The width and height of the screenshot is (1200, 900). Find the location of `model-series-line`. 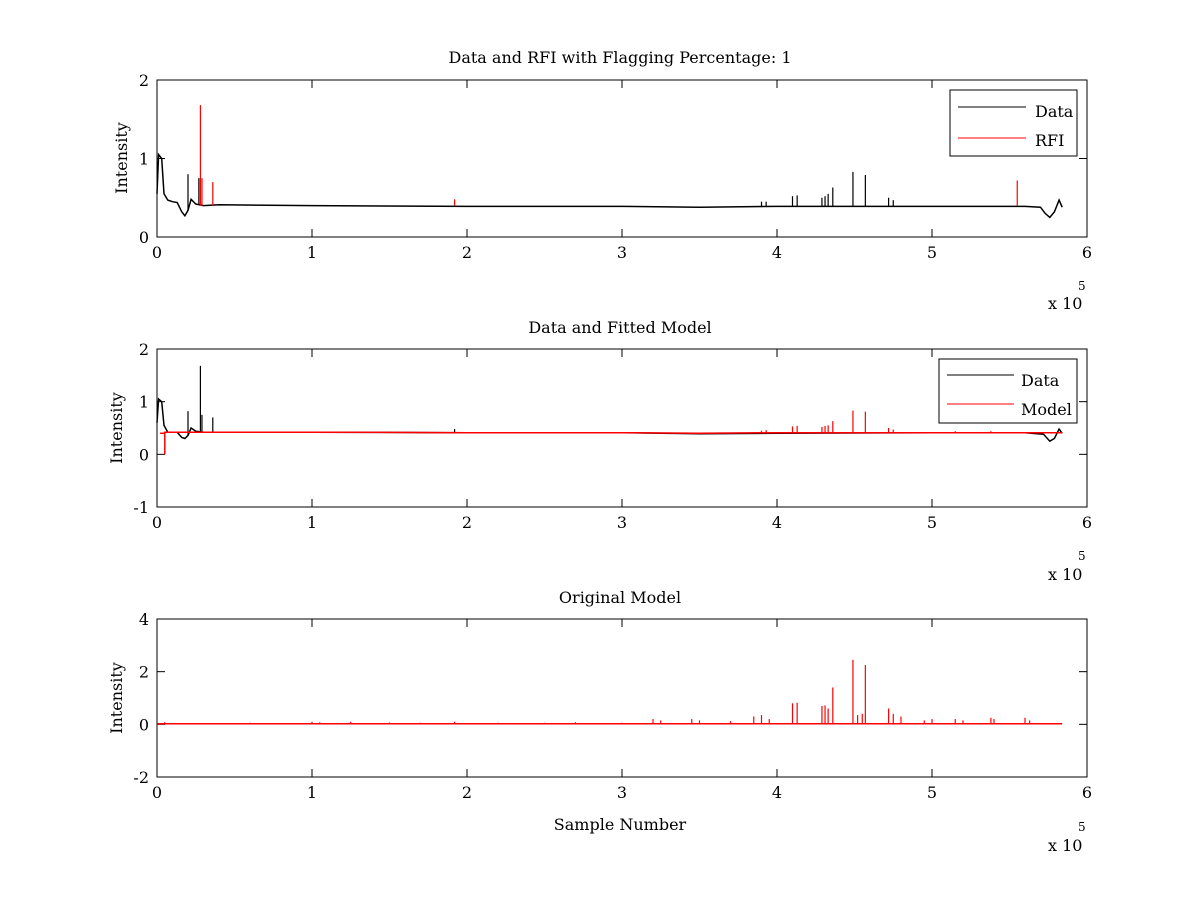

model-series-line is located at coordinates (611, 443).